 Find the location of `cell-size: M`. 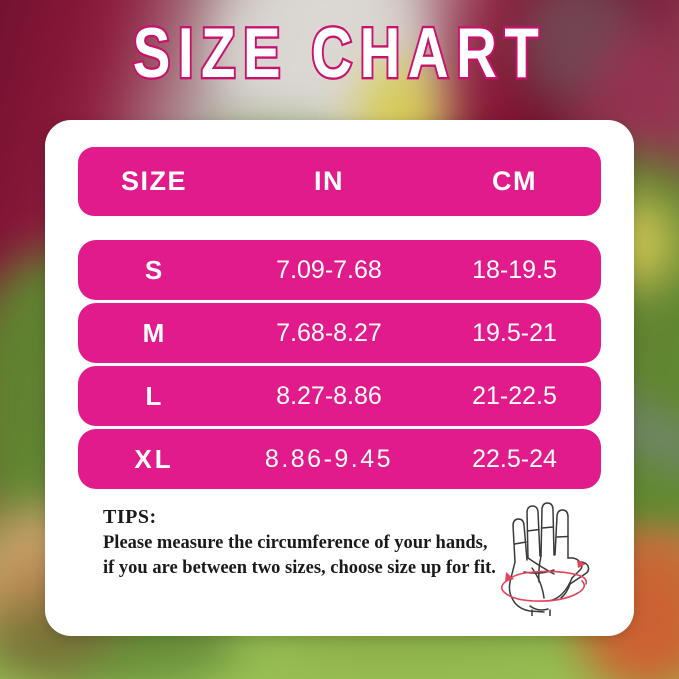

cell-size: M is located at coordinates (154, 332).